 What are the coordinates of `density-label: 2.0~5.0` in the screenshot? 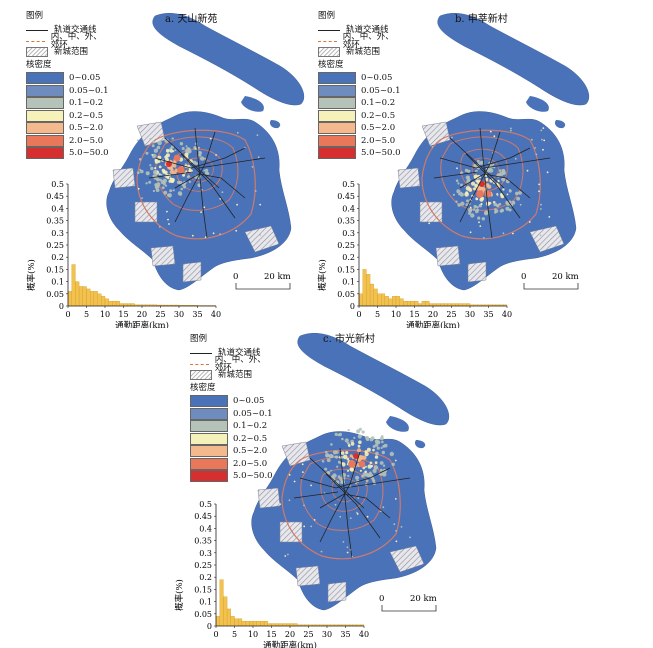 It's located at (250, 464).